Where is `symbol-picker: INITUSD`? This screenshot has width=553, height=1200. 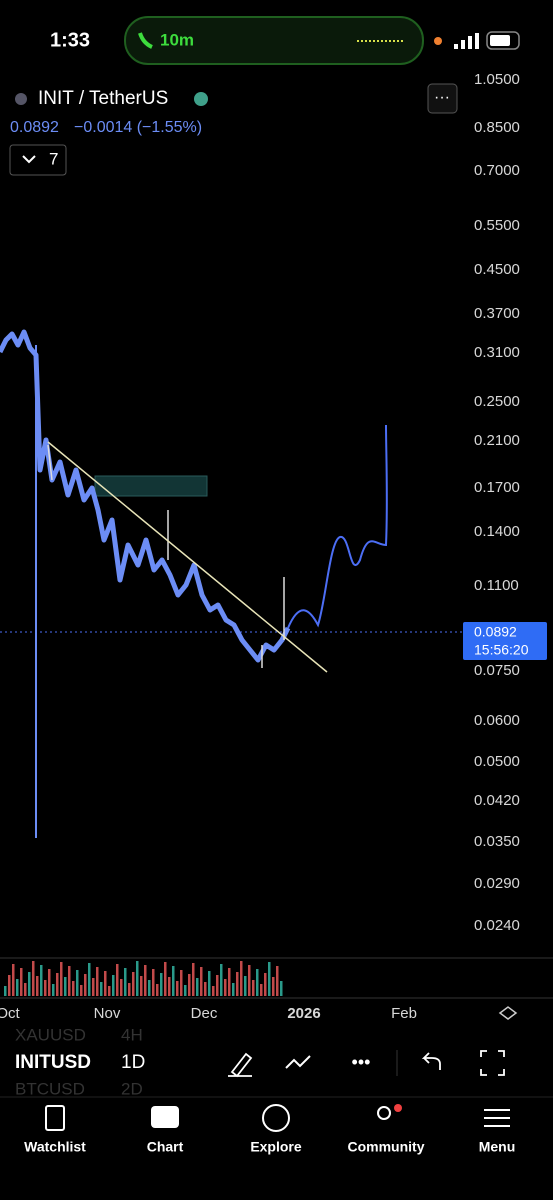
symbol-picker: INITUSD is located at coordinates (53, 1062).